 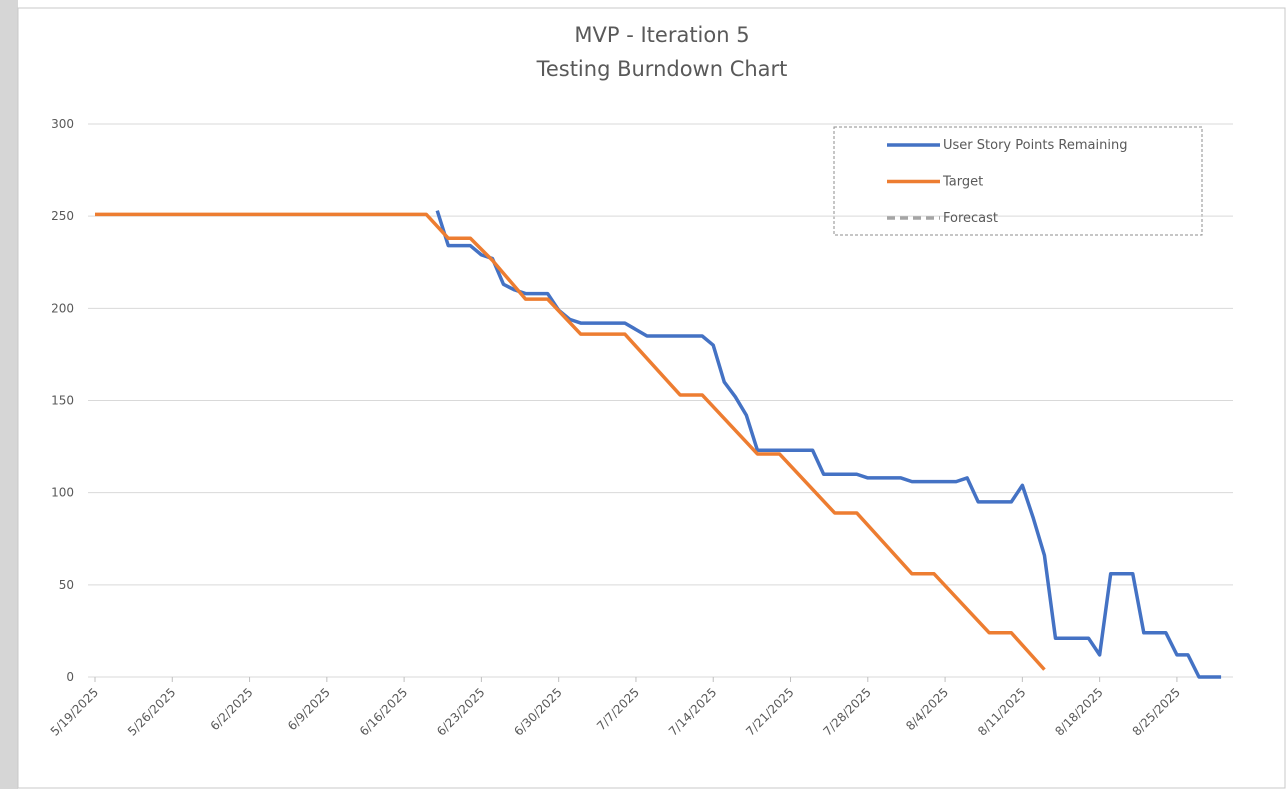 What do you see at coordinates (970, 218) in the screenshot?
I see `legend-label: Forecast` at bounding box center [970, 218].